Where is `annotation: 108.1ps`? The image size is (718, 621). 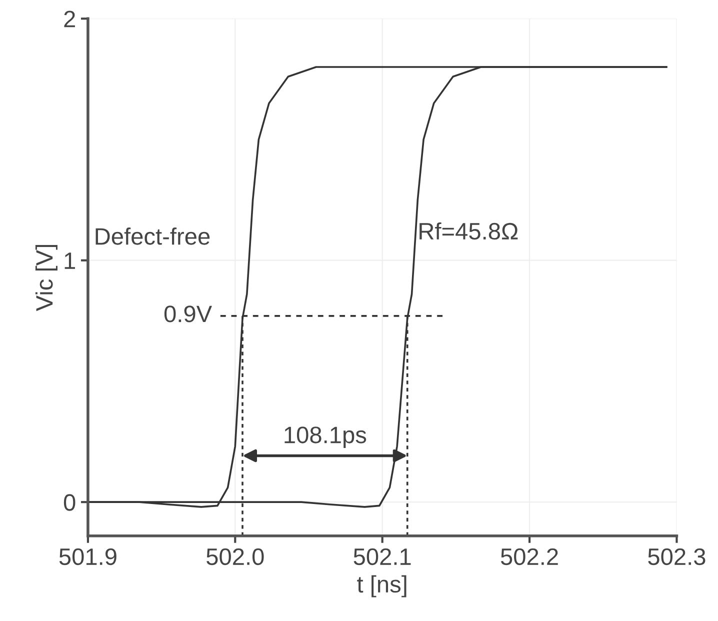 annotation: 108.1ps is located at coordinates (325, 437).